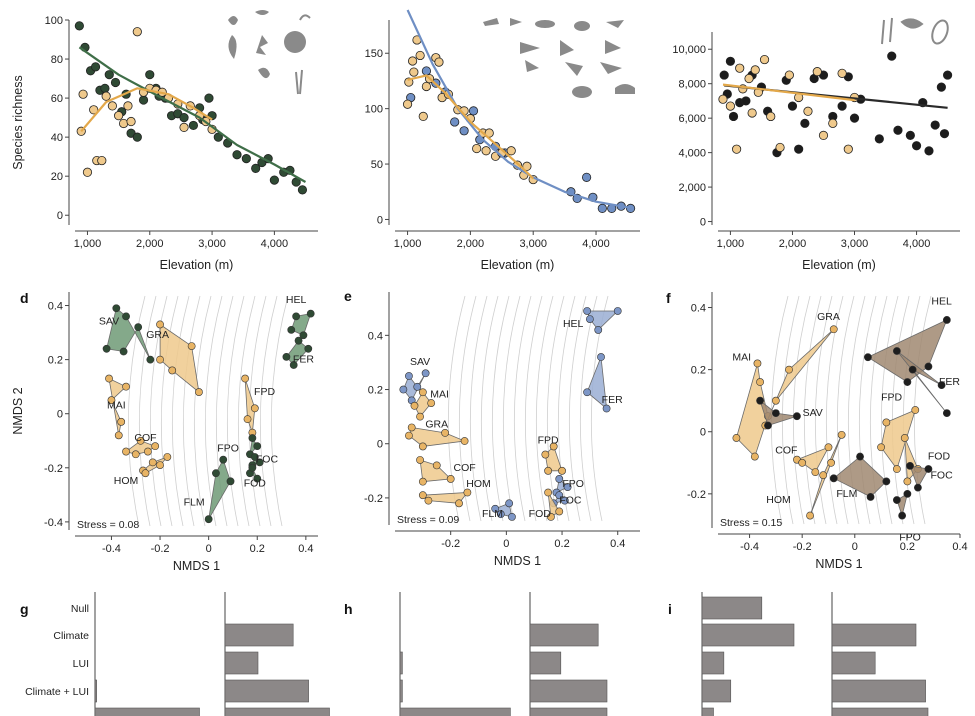  What do you see at coordinates (57, 692) in the screenshot?
I see `model-label: Climate + LUI` at bounding box center [57, 692].